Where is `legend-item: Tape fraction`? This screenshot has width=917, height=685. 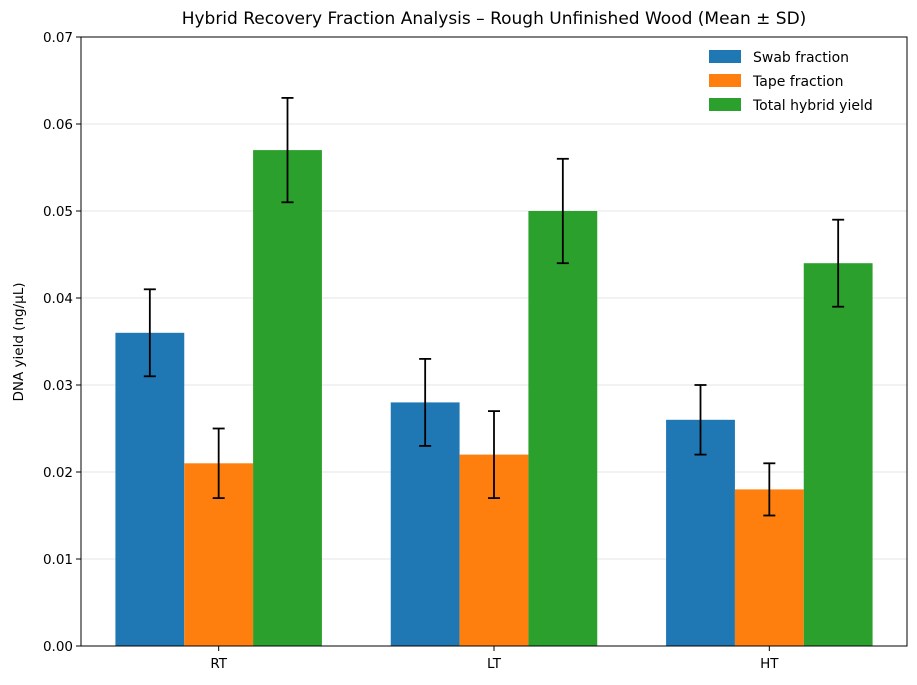
legend-item: Tape fraction is located at coordinates (776, 82).